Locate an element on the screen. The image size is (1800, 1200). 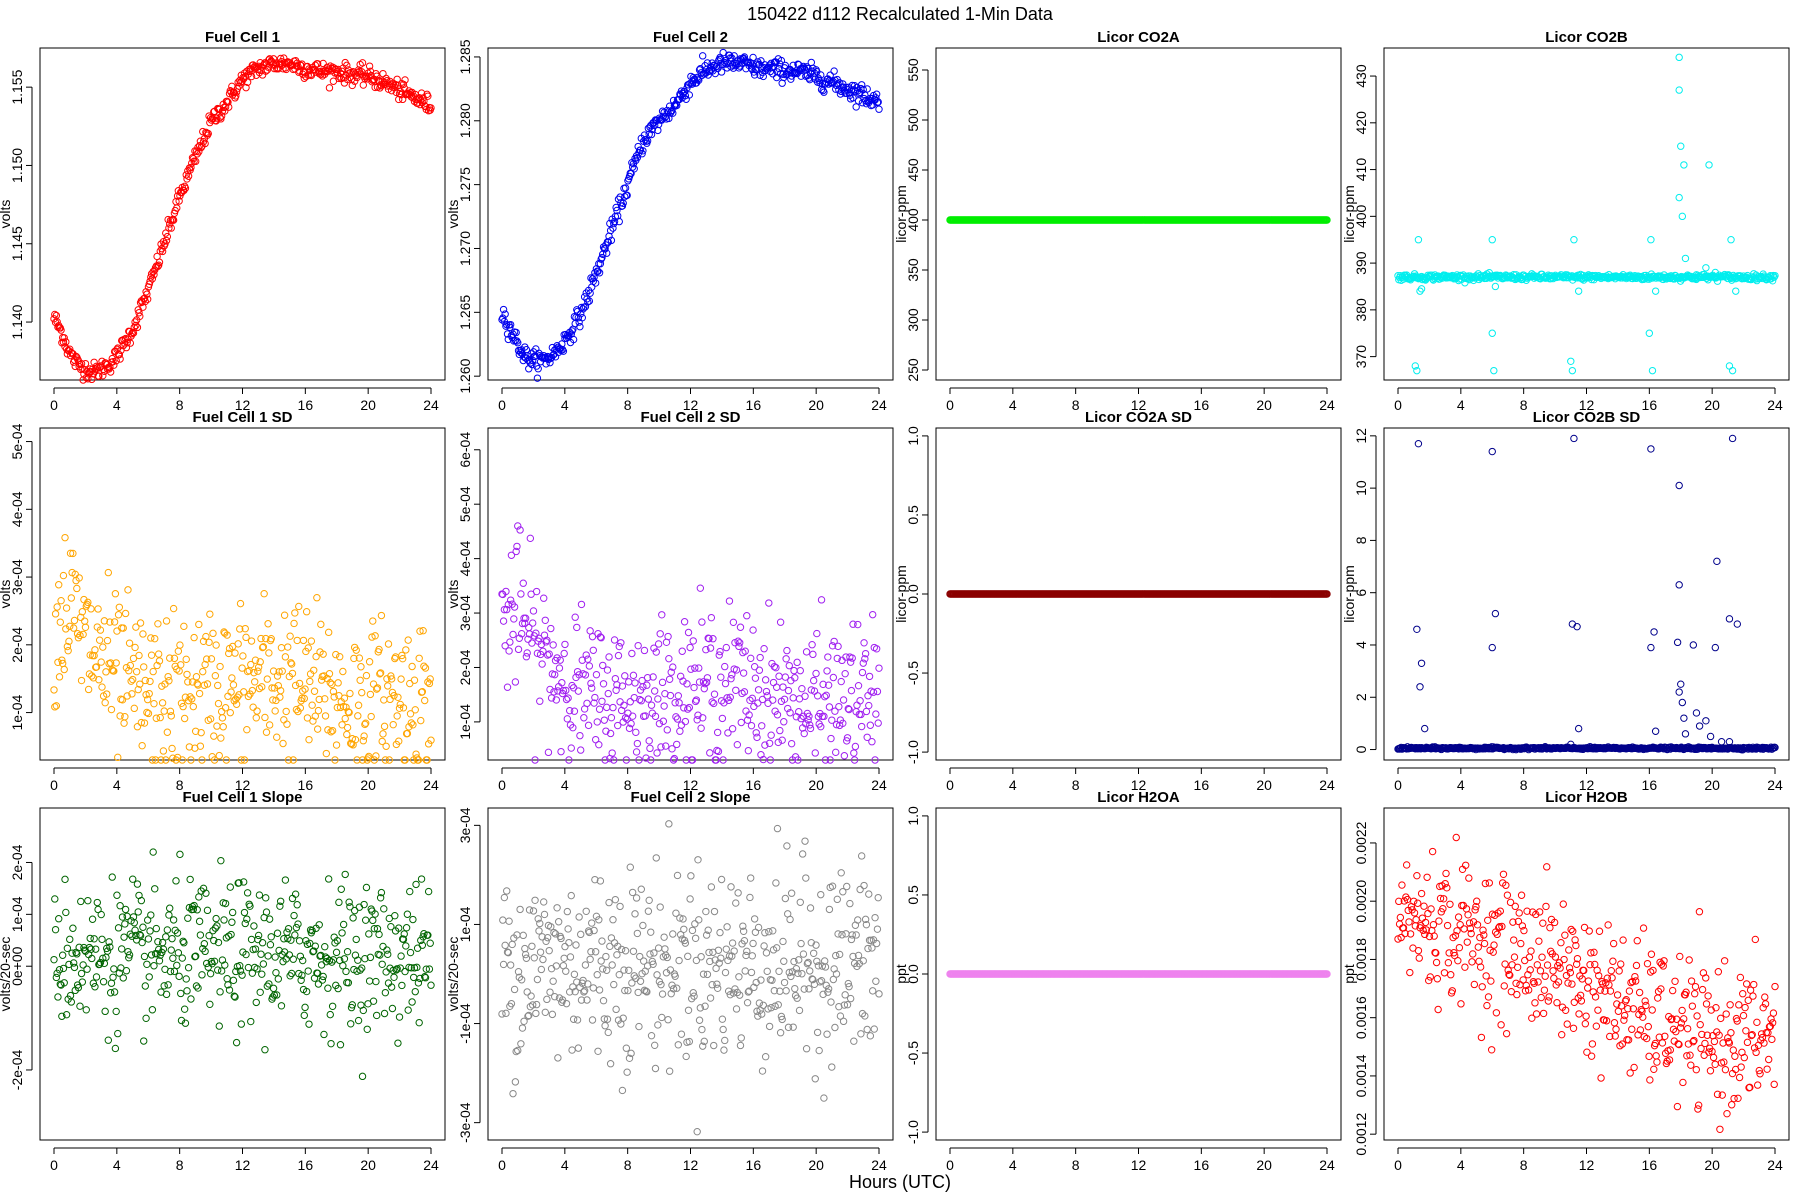
y-tick-label: 2e-04 is located at coordinates (17, 645).